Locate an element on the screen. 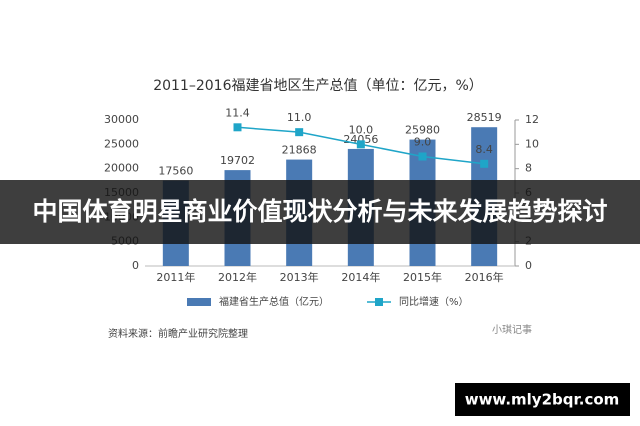 This screenshot has width=640, height=426. url-box is located at coordinates (542, 399).